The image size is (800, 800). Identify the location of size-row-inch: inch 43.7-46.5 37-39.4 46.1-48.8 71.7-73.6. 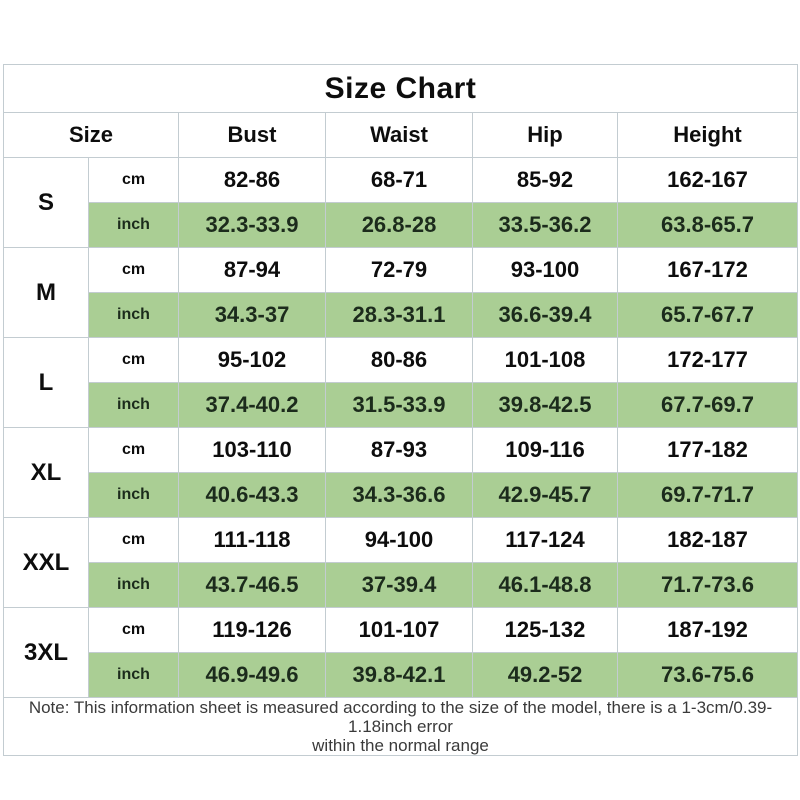
(401, 585).